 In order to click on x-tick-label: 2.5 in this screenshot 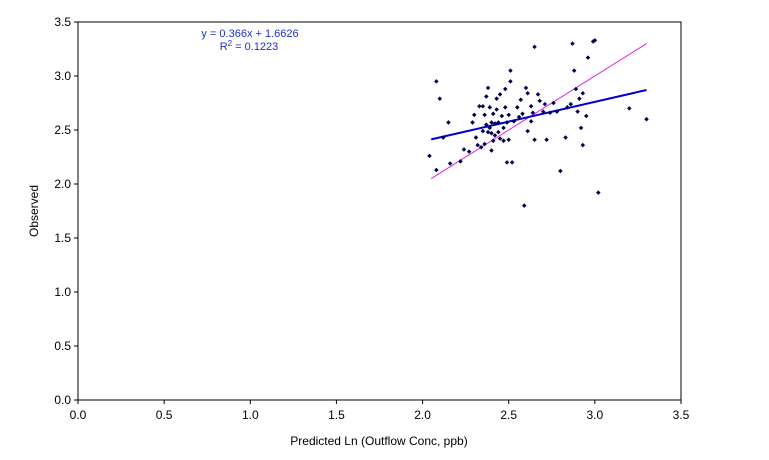, I will do `click(508, 415)`.